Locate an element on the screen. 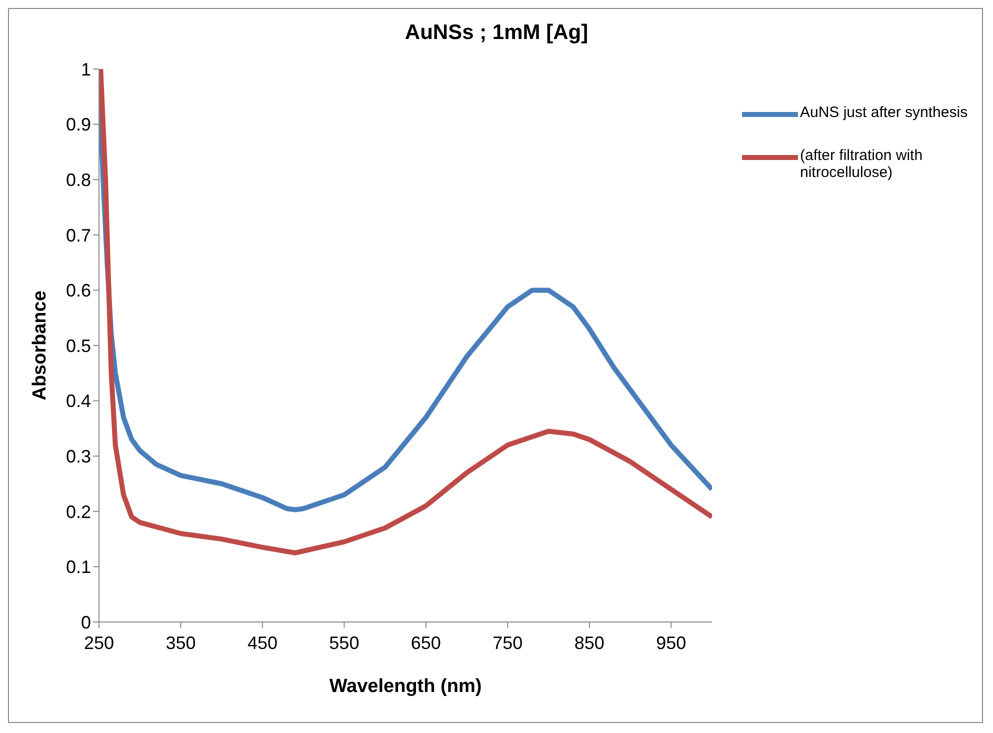 This screenshot has height=733, width=993. y-tick-label: 0.5 is located at coordinates (78, 346).